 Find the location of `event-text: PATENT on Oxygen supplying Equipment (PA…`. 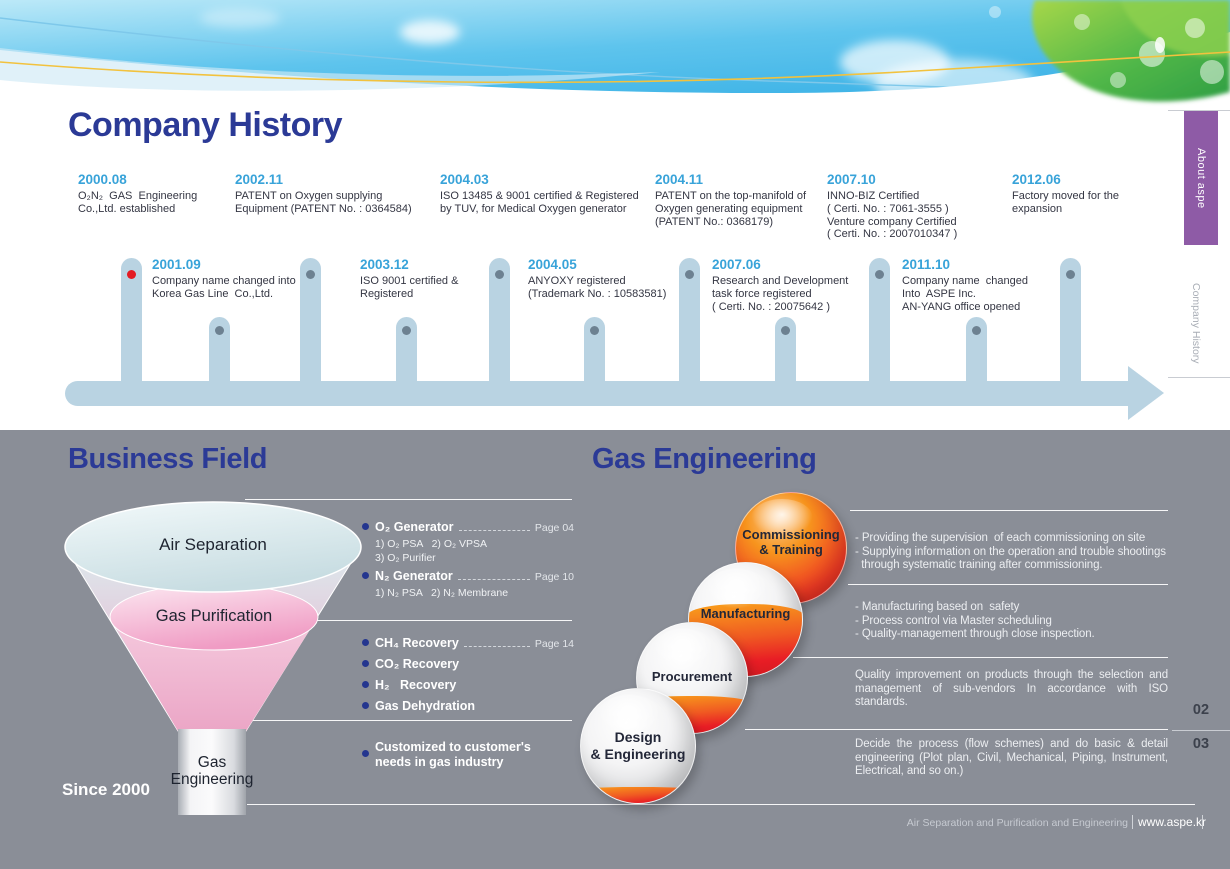

event-text: PATENT on Oxygen supplying Equipment (PA… is located at coordinates (323, 202).